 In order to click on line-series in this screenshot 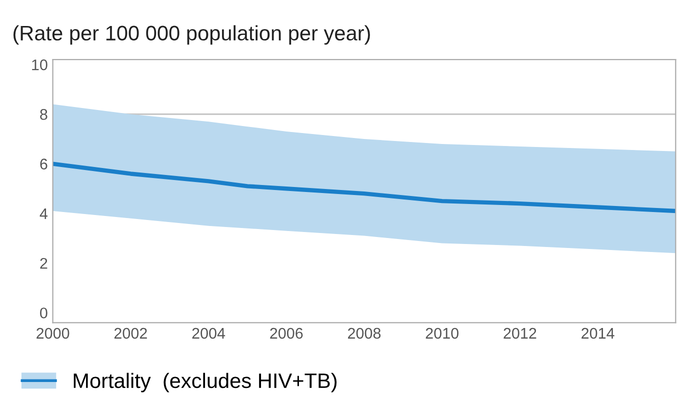, I will do `click(364, 188)`.